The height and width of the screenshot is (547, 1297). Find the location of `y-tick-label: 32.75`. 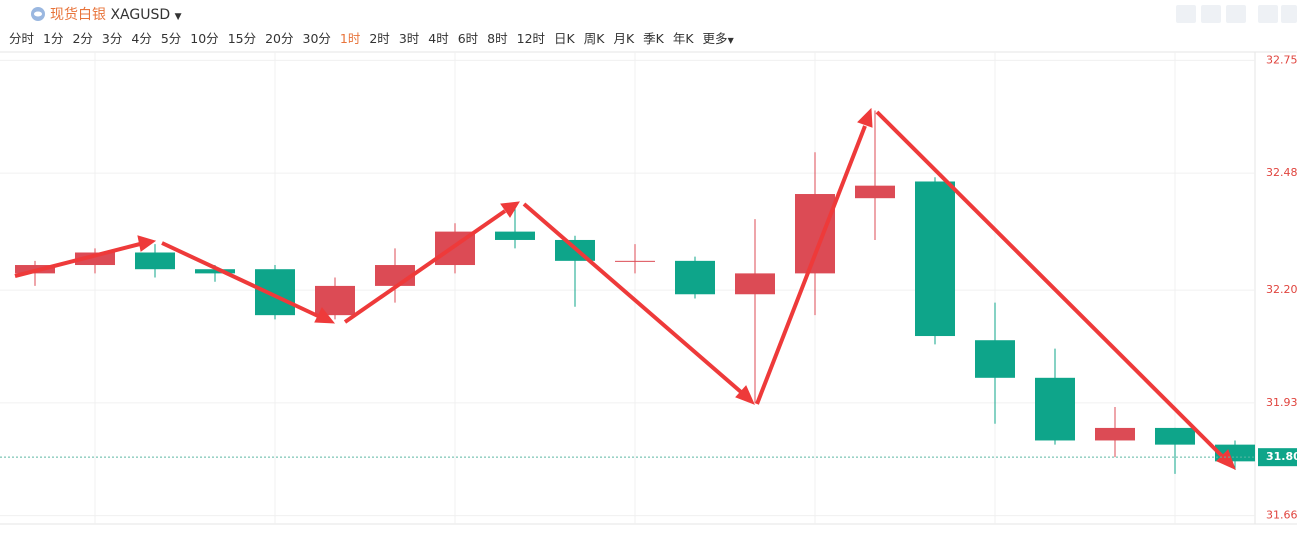

y-tick-label: 32.75 is located at coordinates (1281, 59).